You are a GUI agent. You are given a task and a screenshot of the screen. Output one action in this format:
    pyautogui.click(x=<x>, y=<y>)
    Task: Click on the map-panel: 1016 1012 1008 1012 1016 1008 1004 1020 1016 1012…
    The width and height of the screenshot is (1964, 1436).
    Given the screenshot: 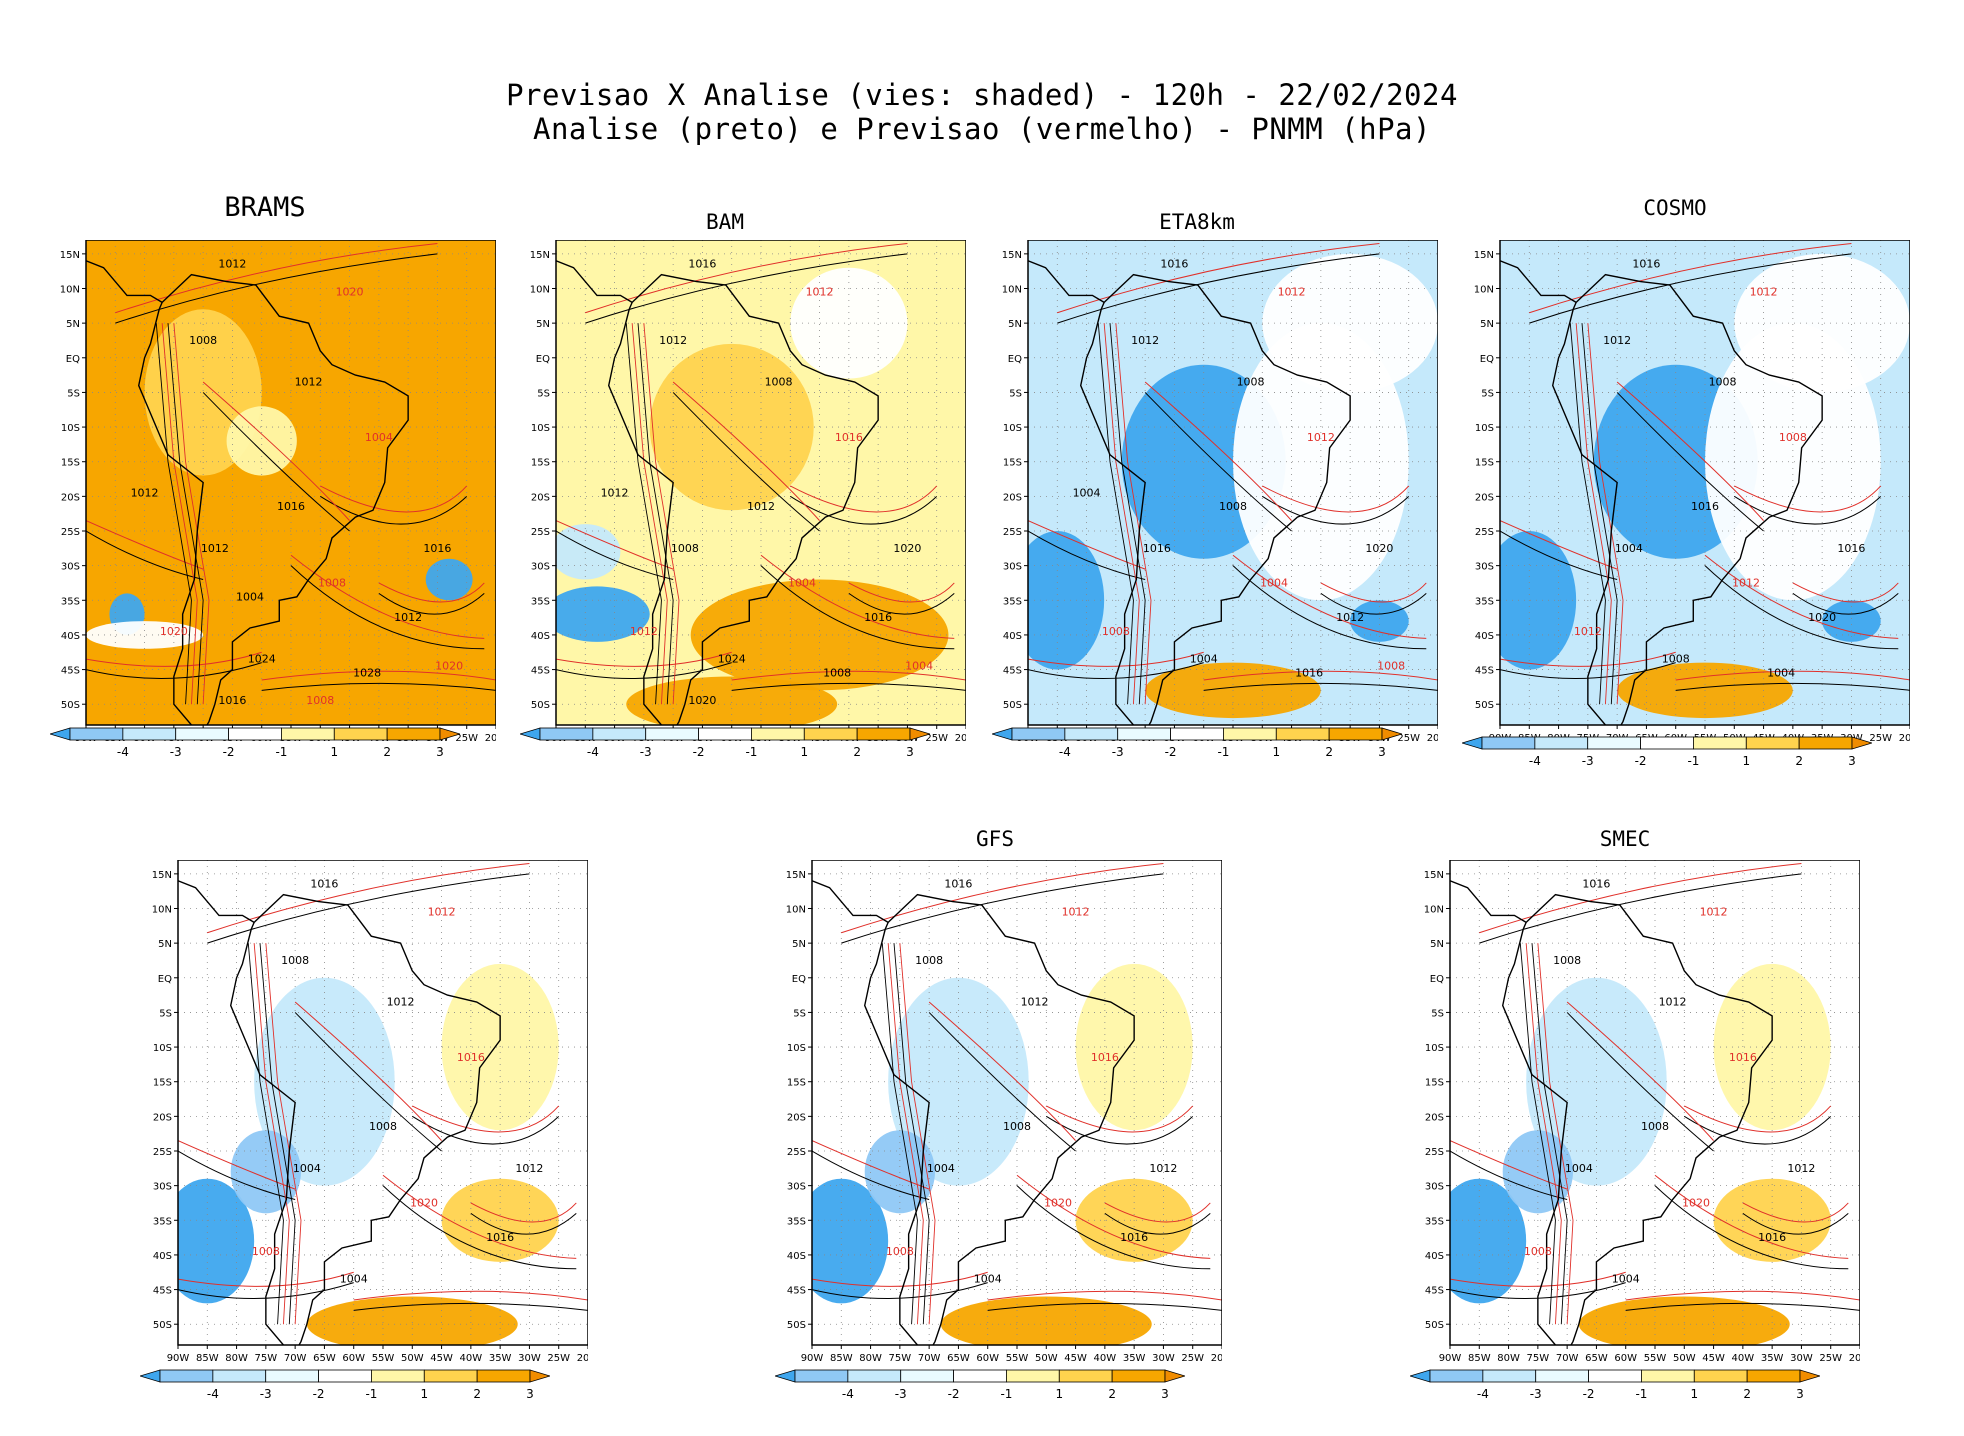 What is the action you would take?
    pyautogui.click(x=370, y=1112)
    